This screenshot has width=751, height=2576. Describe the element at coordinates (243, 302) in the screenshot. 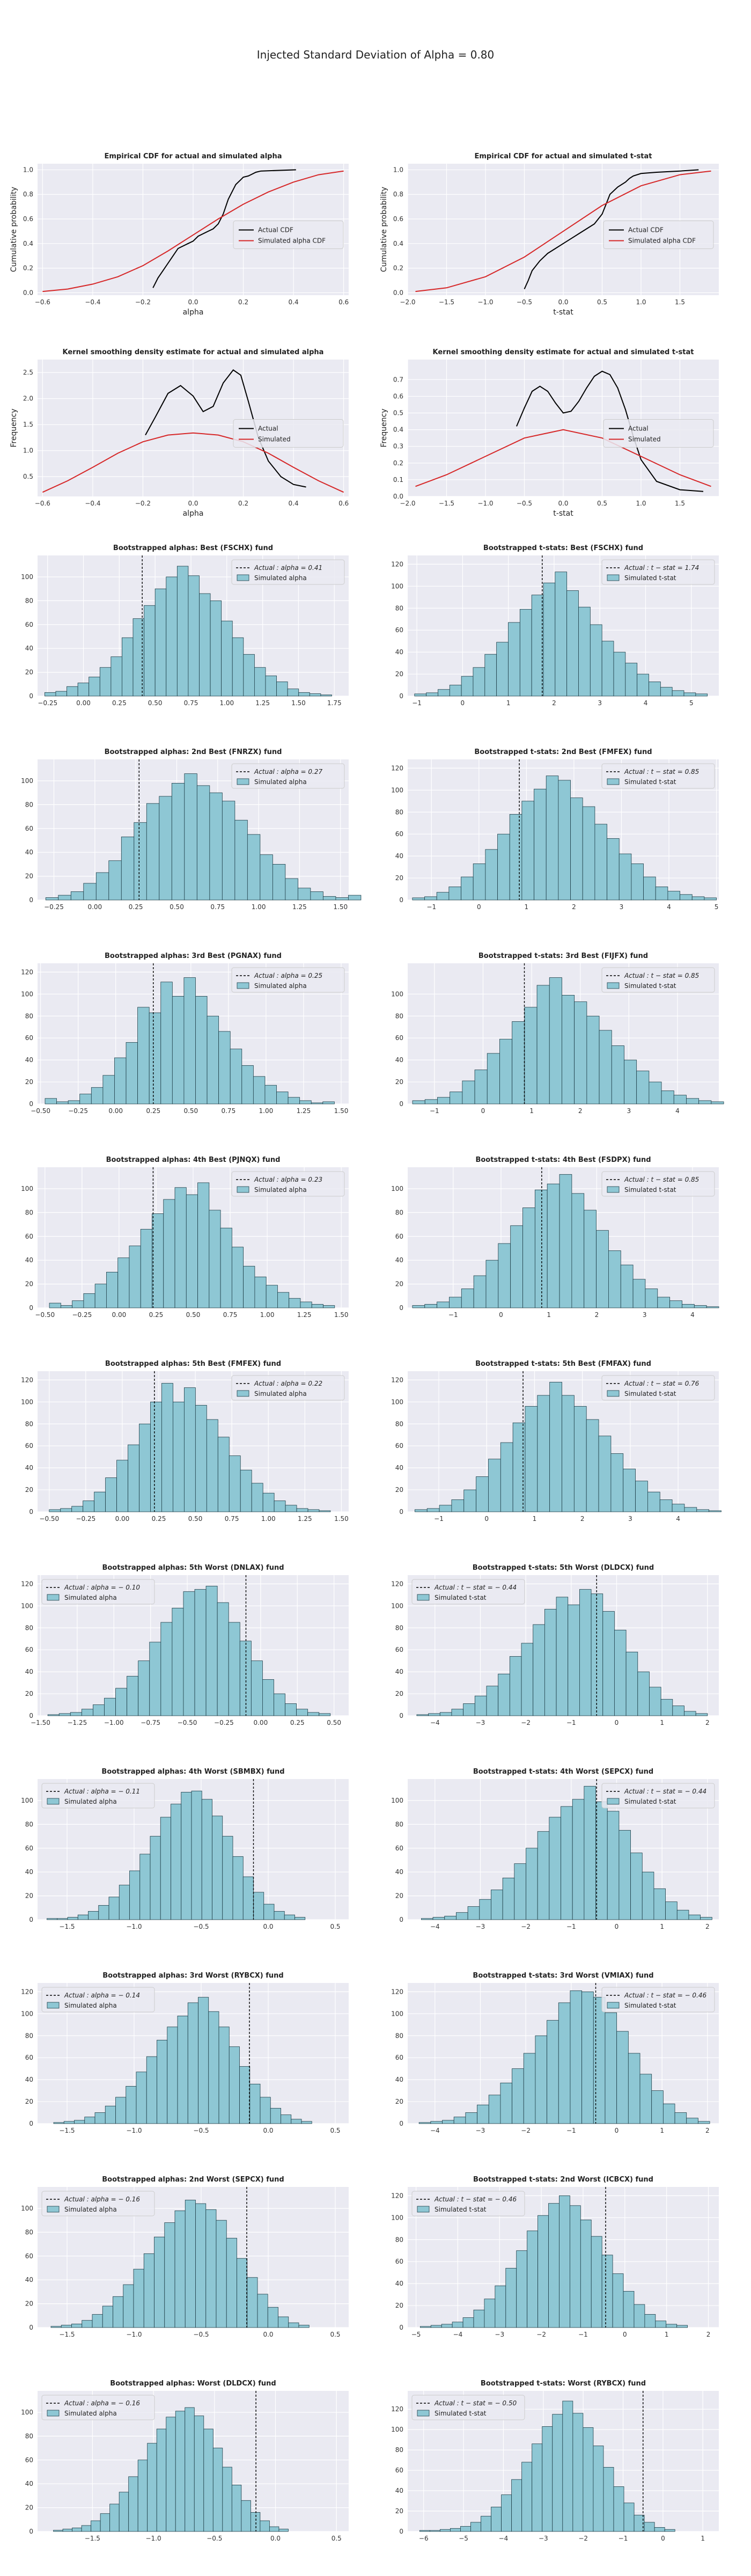

I see `x-tick-label: 0.2` at that location.